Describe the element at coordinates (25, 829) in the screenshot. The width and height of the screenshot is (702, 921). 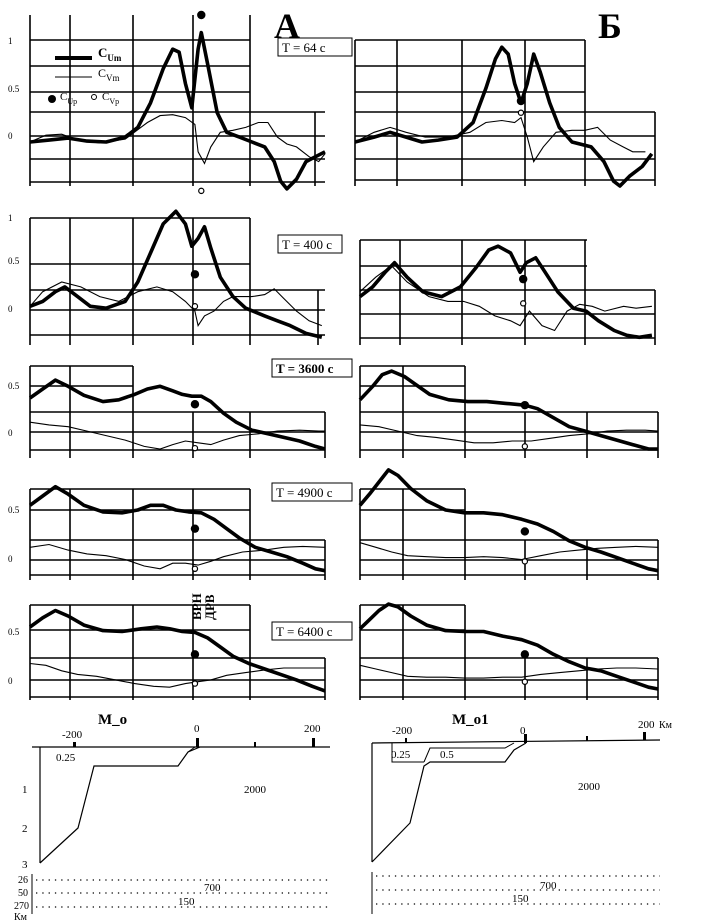
I see `model-a-depth-2: 2` at that location.